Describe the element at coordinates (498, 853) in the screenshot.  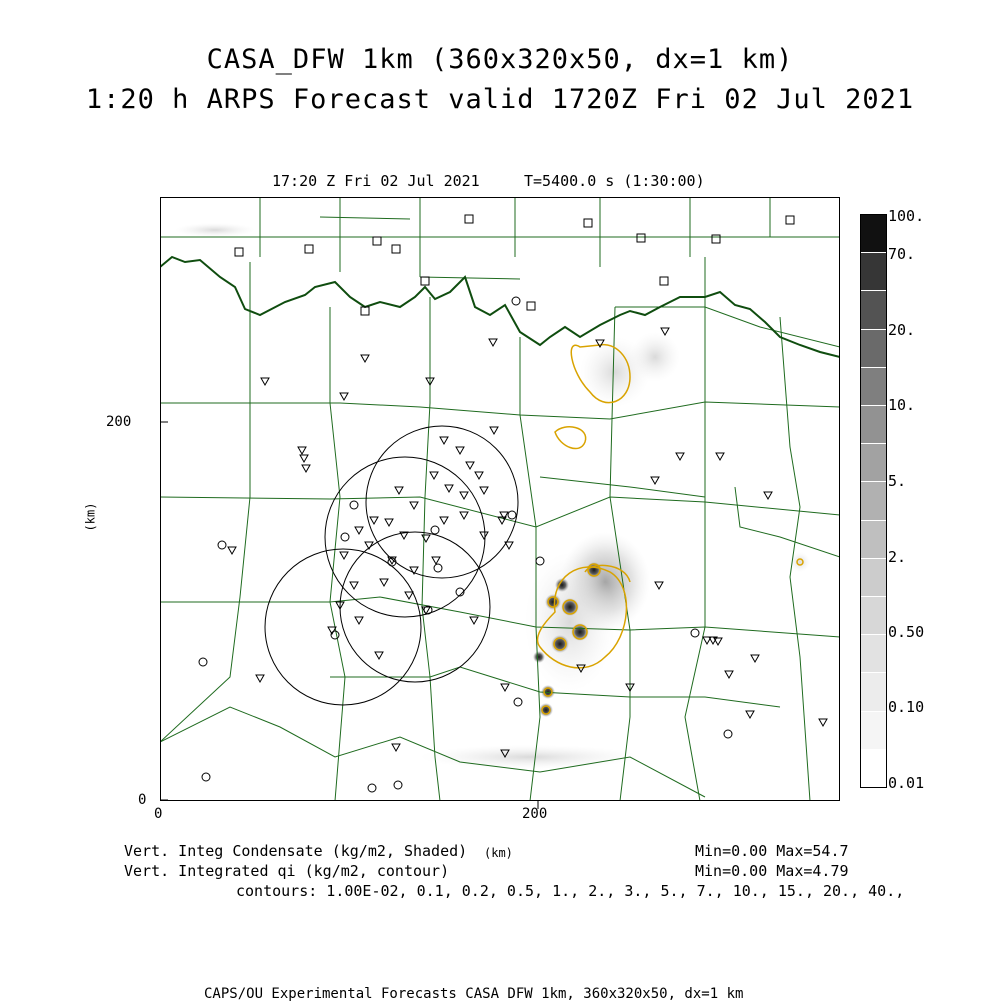
I see `x-axis-label: (km)` at that location.